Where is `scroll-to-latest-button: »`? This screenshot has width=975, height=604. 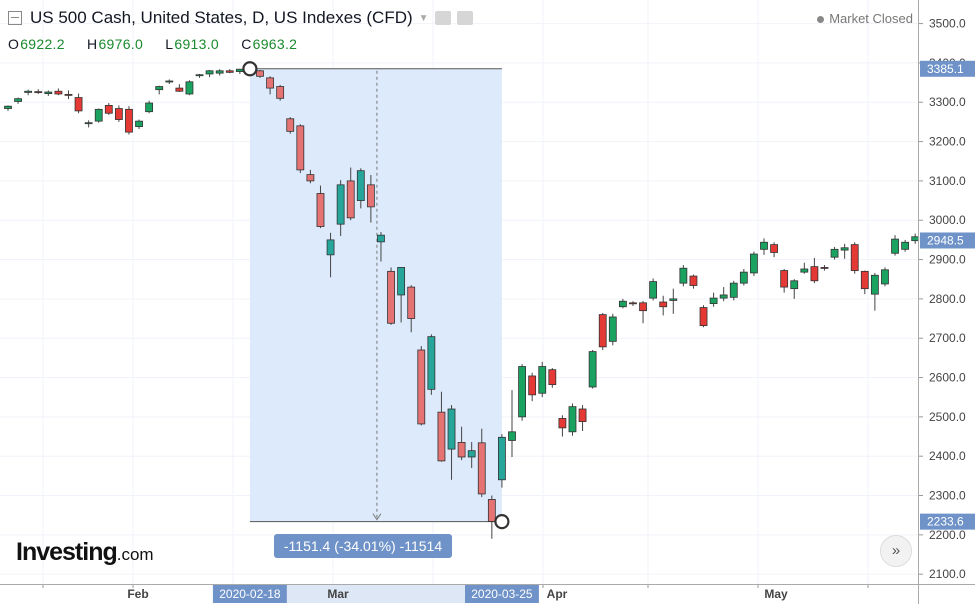 scroll-to-latest-button: » is located at coordinates (896, 551).